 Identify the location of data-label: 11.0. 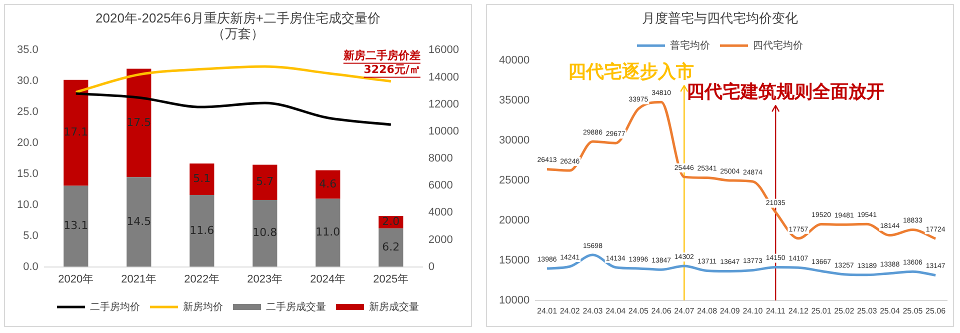
(328, 232).